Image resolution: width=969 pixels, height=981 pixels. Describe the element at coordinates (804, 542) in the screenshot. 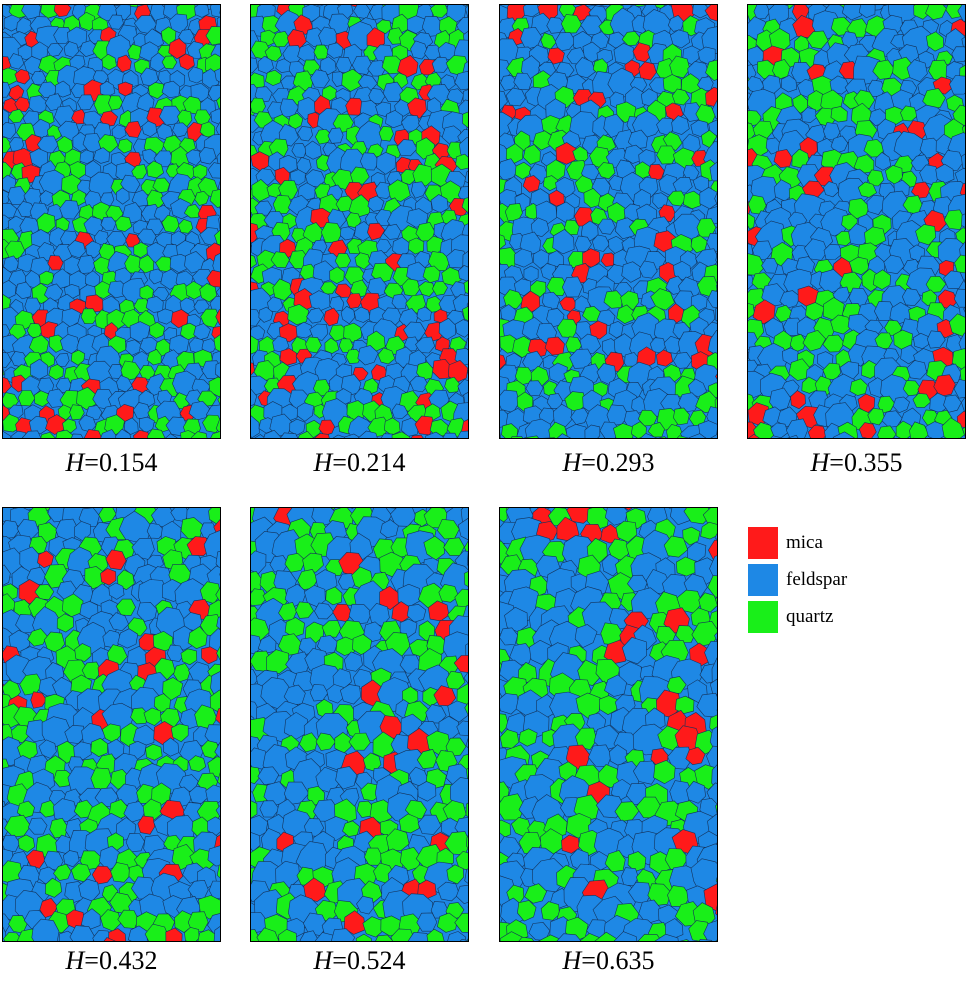

I see `legend-label-mica: mica` at that location.